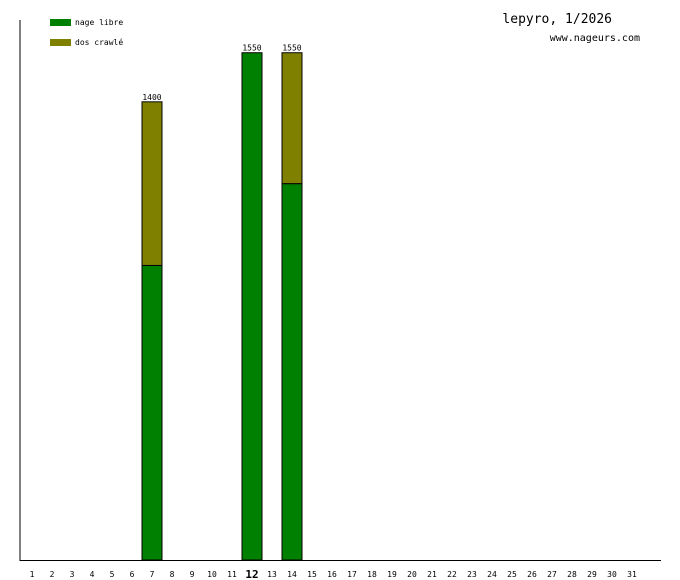 The height and width of the screenshot is (580, 680). I want to click on x-tick-label: 15, so click(312, 574).